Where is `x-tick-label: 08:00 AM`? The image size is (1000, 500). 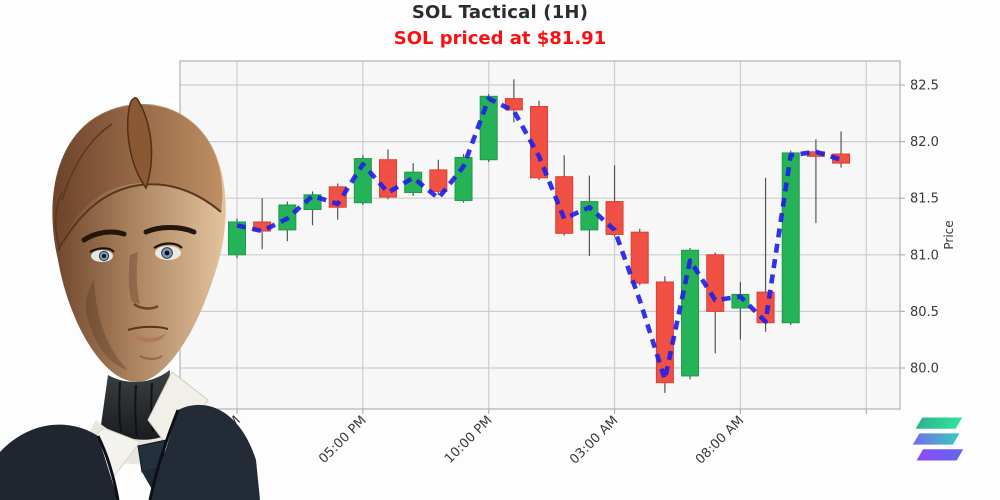
x-tick-label: 08:00 AM is located at coordinates (720, 440).